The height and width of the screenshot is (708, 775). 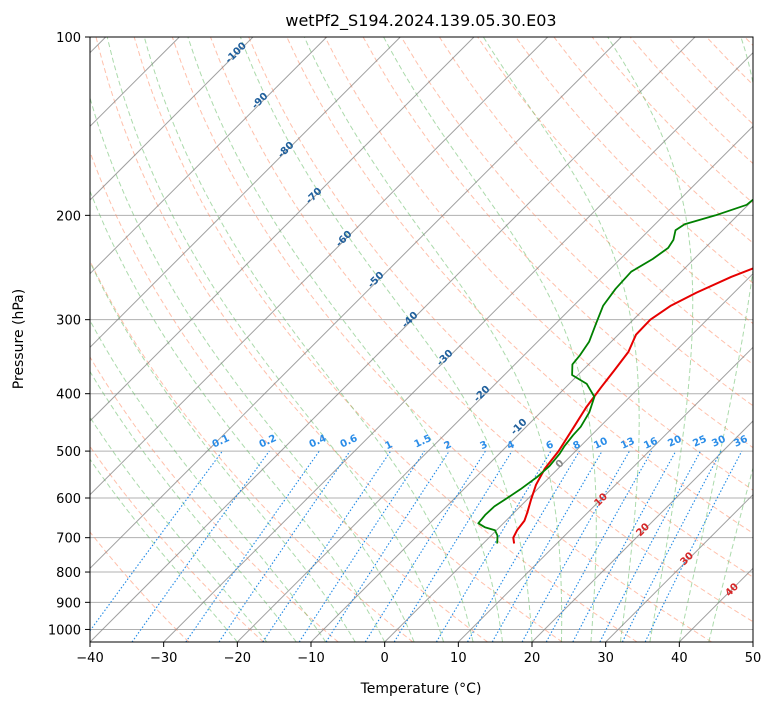 What do you see at coordinates (64, 630) in the screenshot?
I see `y-tick-label: 1000` at bounding box center [64, 630].